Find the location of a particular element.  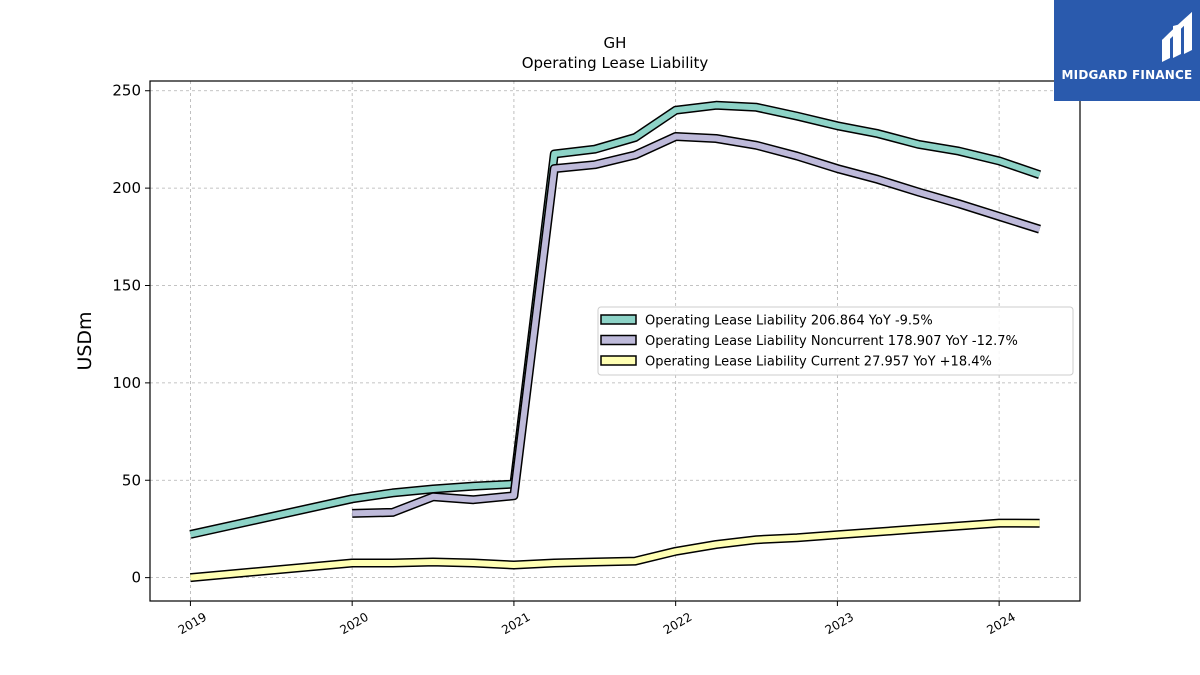

x-tick-label: 2019 is located at coordinates (192, 623).